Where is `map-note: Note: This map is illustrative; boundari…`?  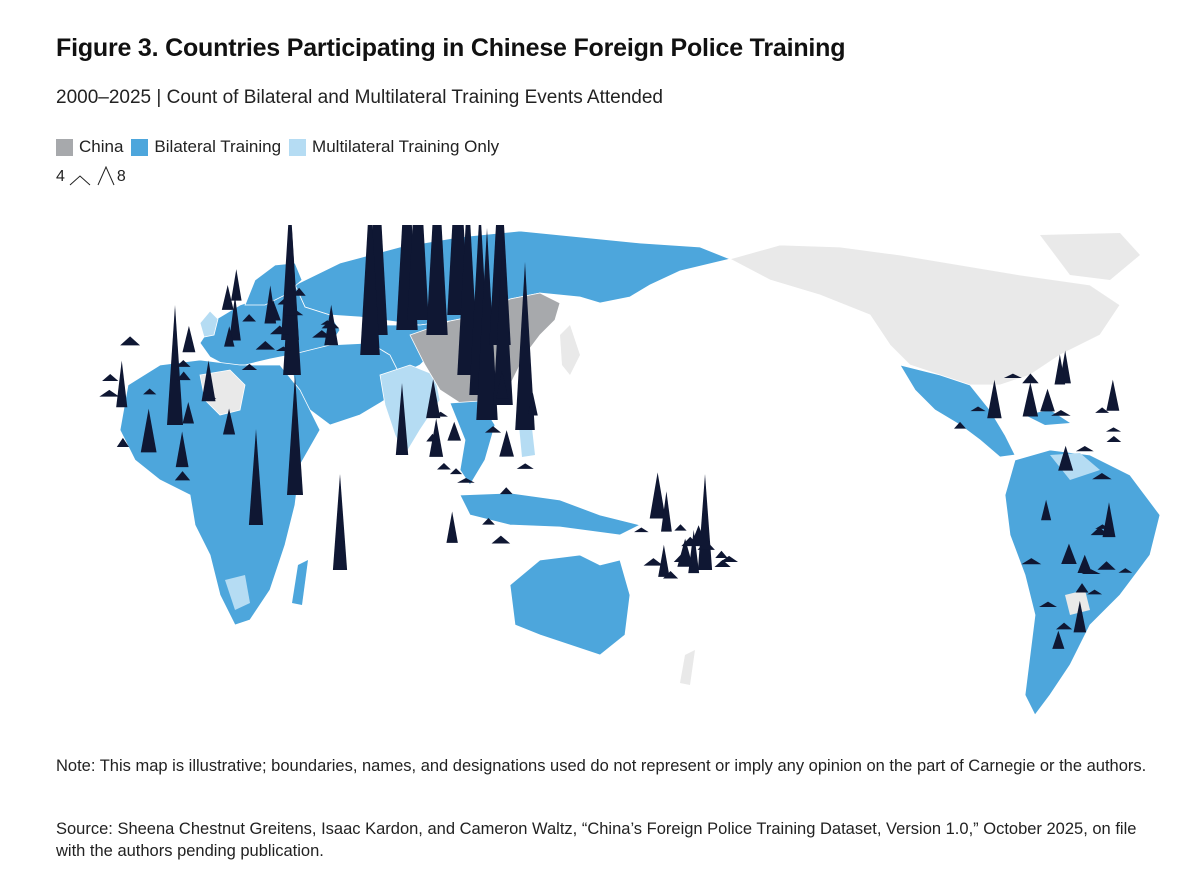
map-note: Note: This map is illustrative; boundari… is located at coordinates (601, 766).